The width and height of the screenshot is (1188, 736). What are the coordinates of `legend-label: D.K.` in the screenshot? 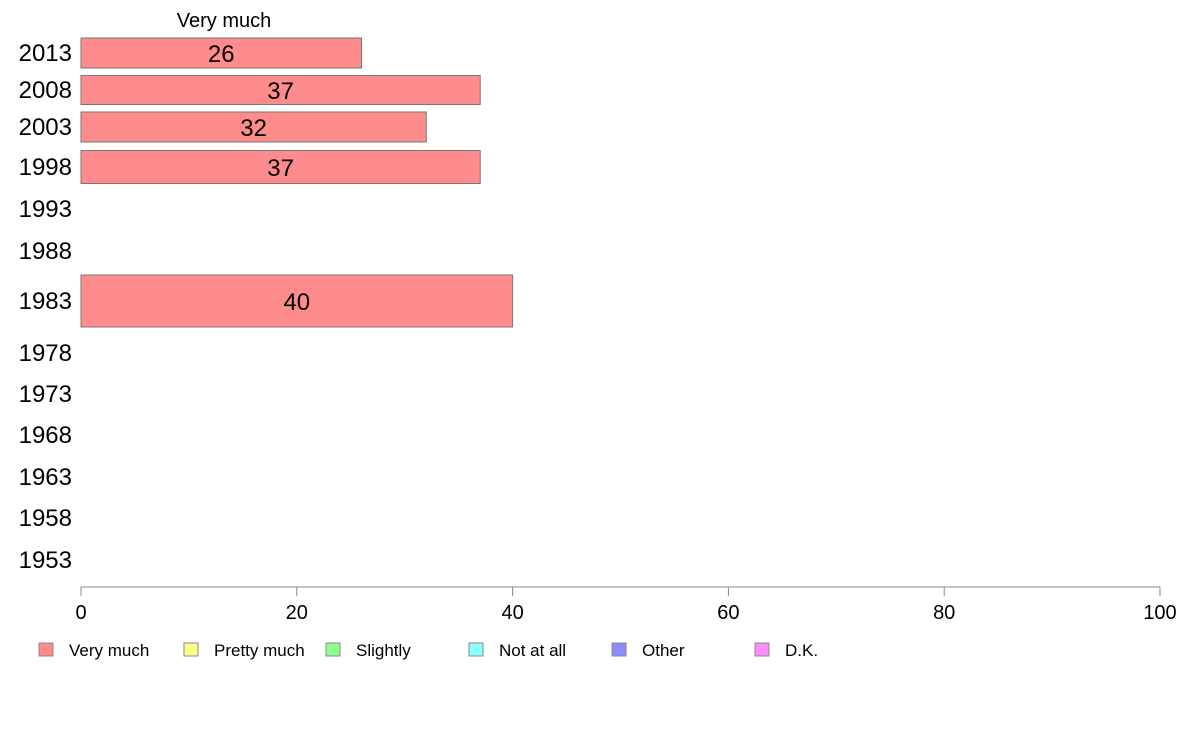 It's located at (801, 650).